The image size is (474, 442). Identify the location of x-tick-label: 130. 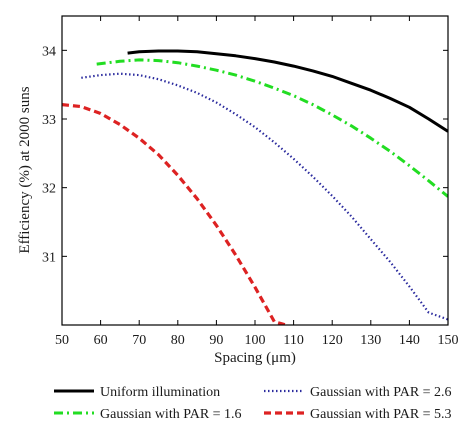
(370, 340).